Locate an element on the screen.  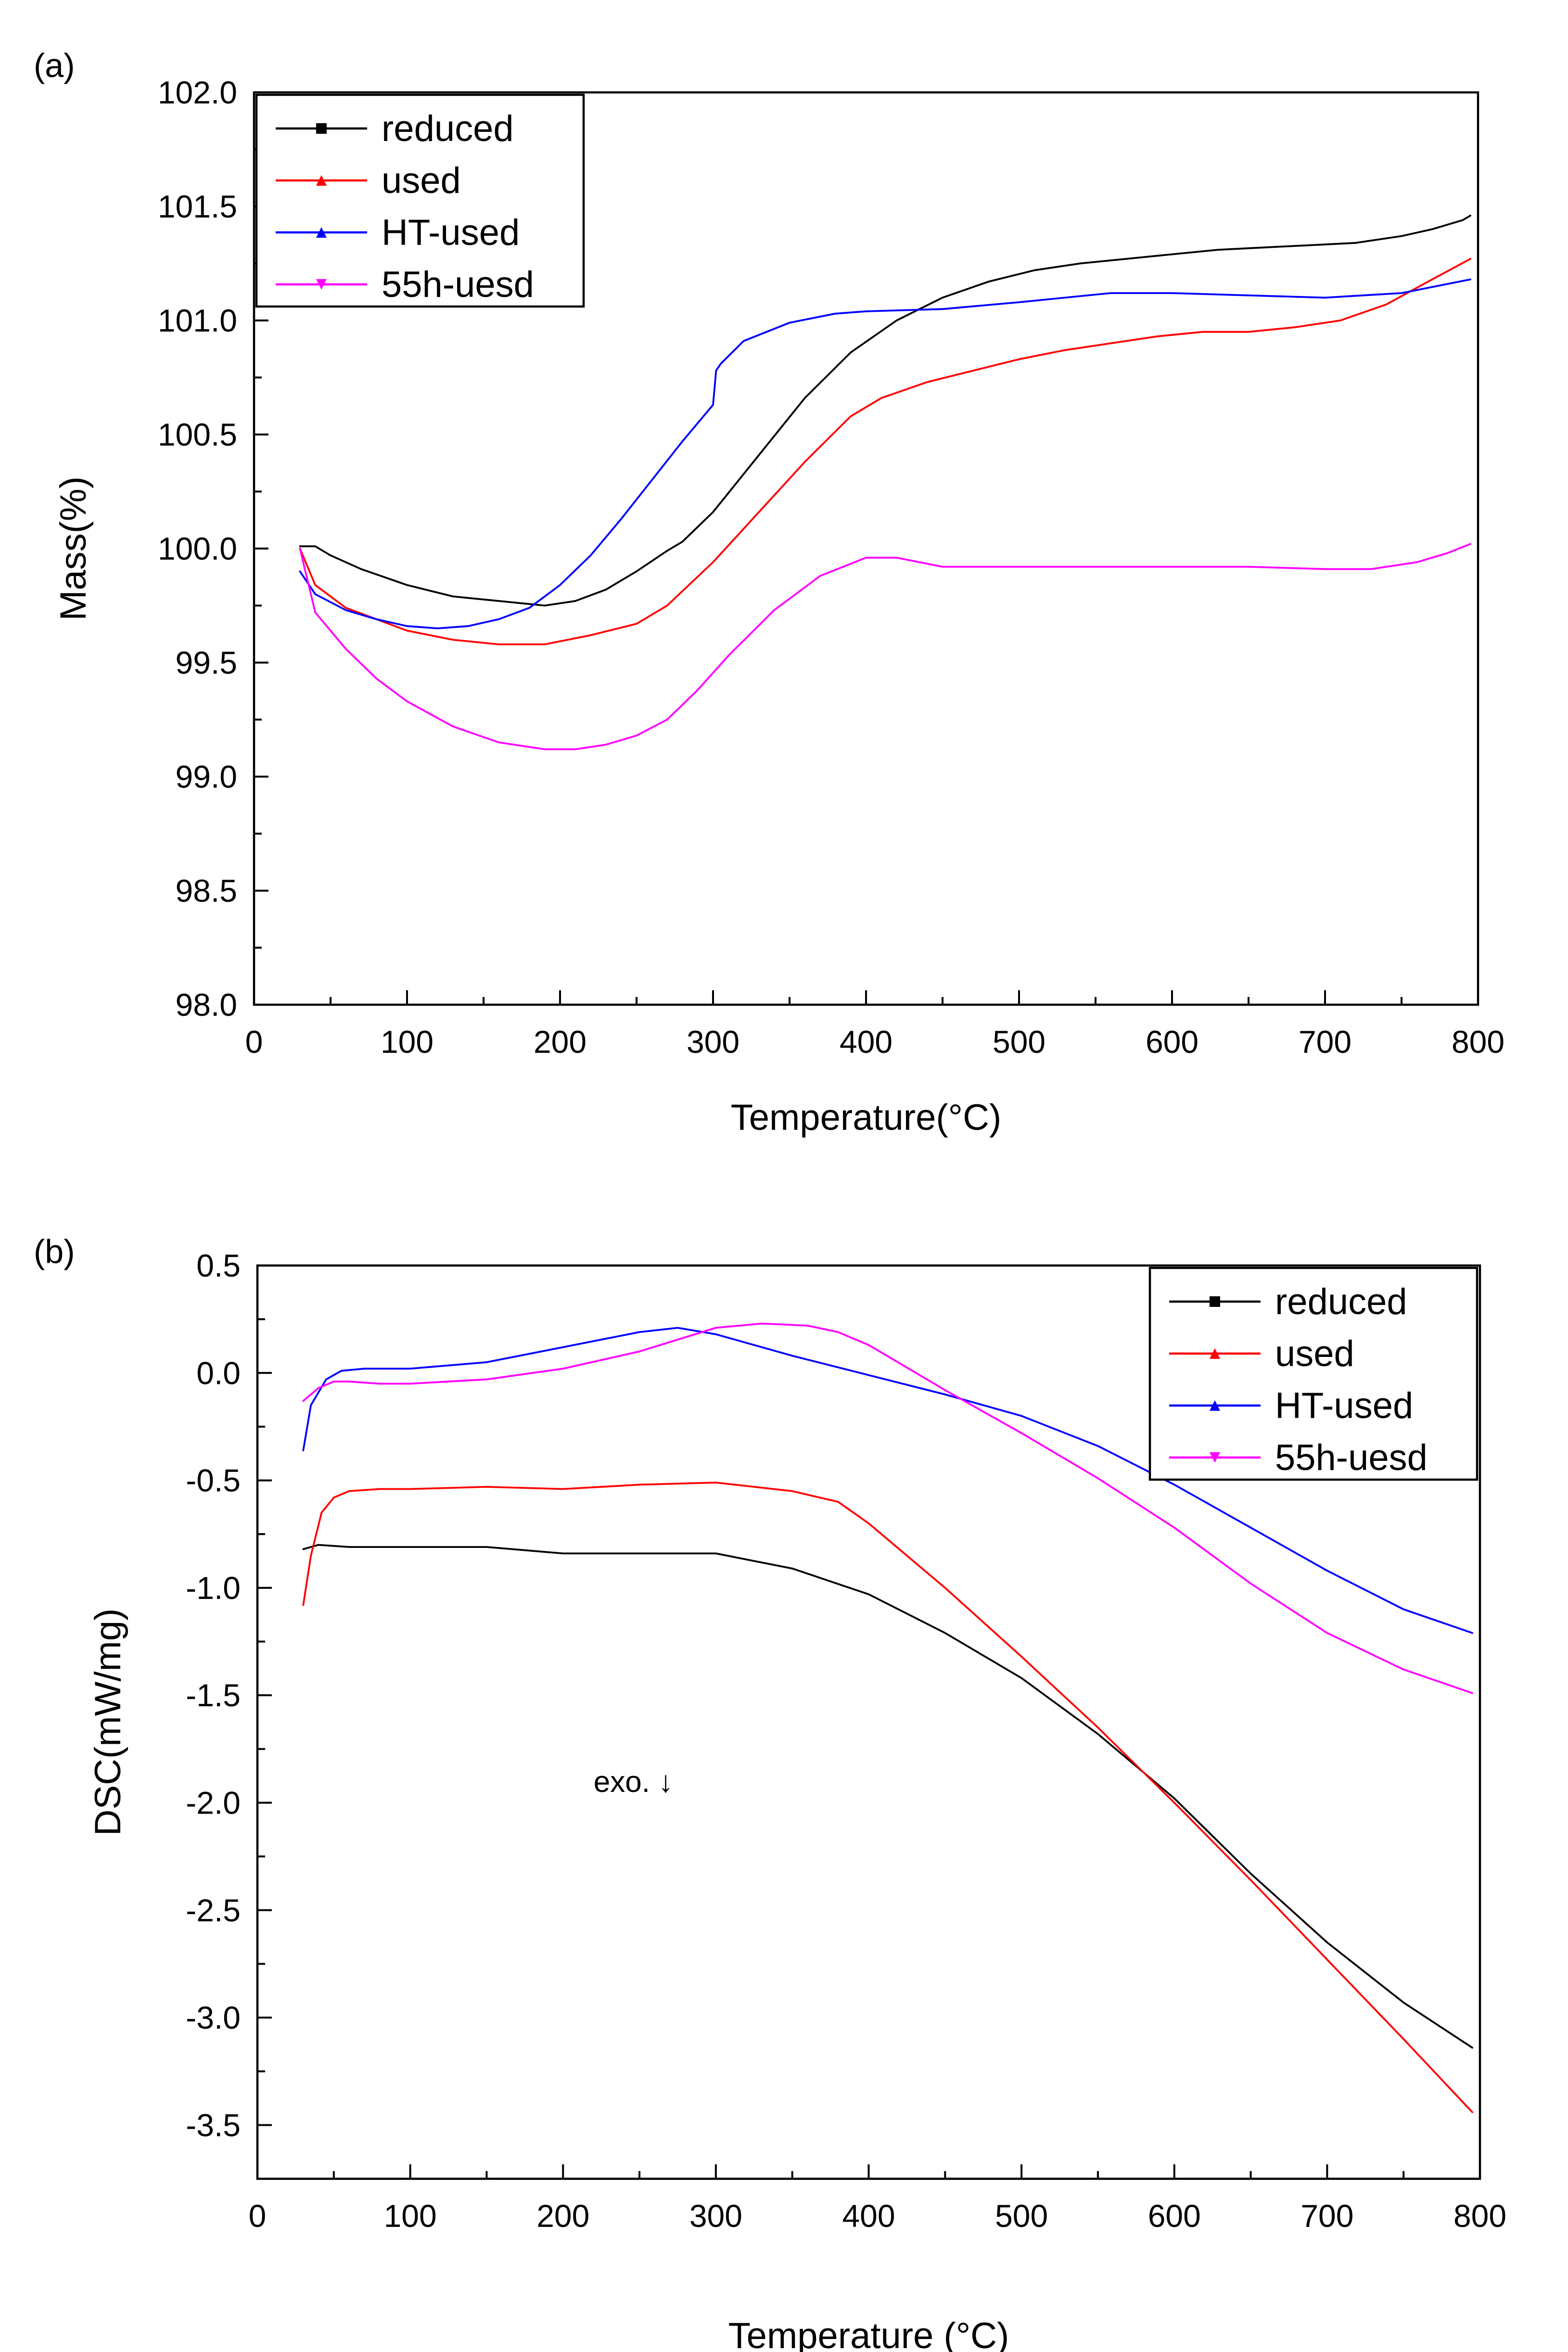
series-line-used is located at coordinates (885, 451).